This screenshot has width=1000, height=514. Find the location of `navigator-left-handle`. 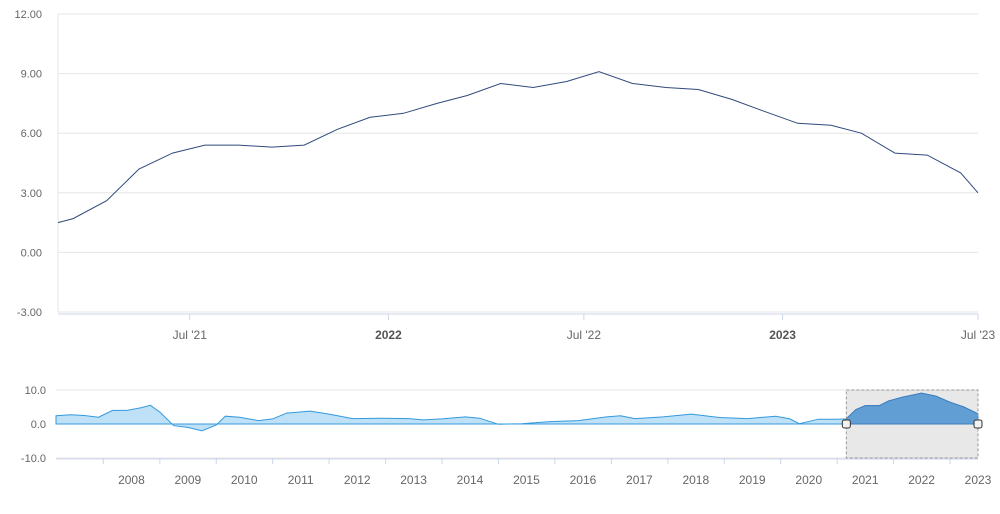

navigator-left-handle is located at coordinates (846, 424).